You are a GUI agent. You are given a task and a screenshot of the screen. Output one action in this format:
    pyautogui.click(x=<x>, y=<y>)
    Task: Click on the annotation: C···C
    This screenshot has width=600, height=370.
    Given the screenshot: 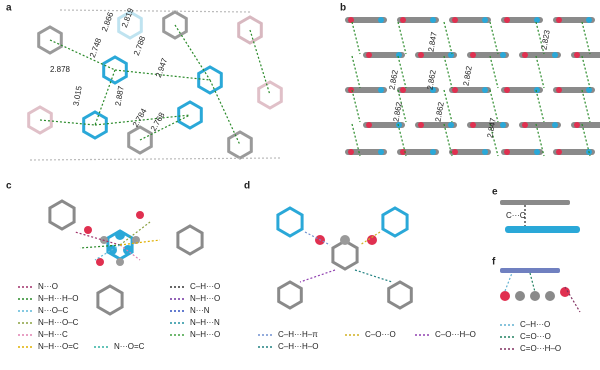 What is the action you would take?
    pyautogui.click(x=516, y=215)
    